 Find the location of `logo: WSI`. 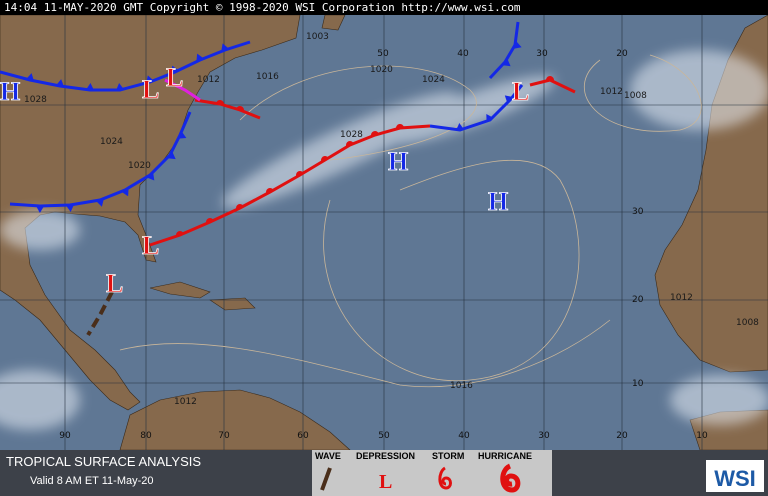

logo: WSI is located at coordinates (735, 478).